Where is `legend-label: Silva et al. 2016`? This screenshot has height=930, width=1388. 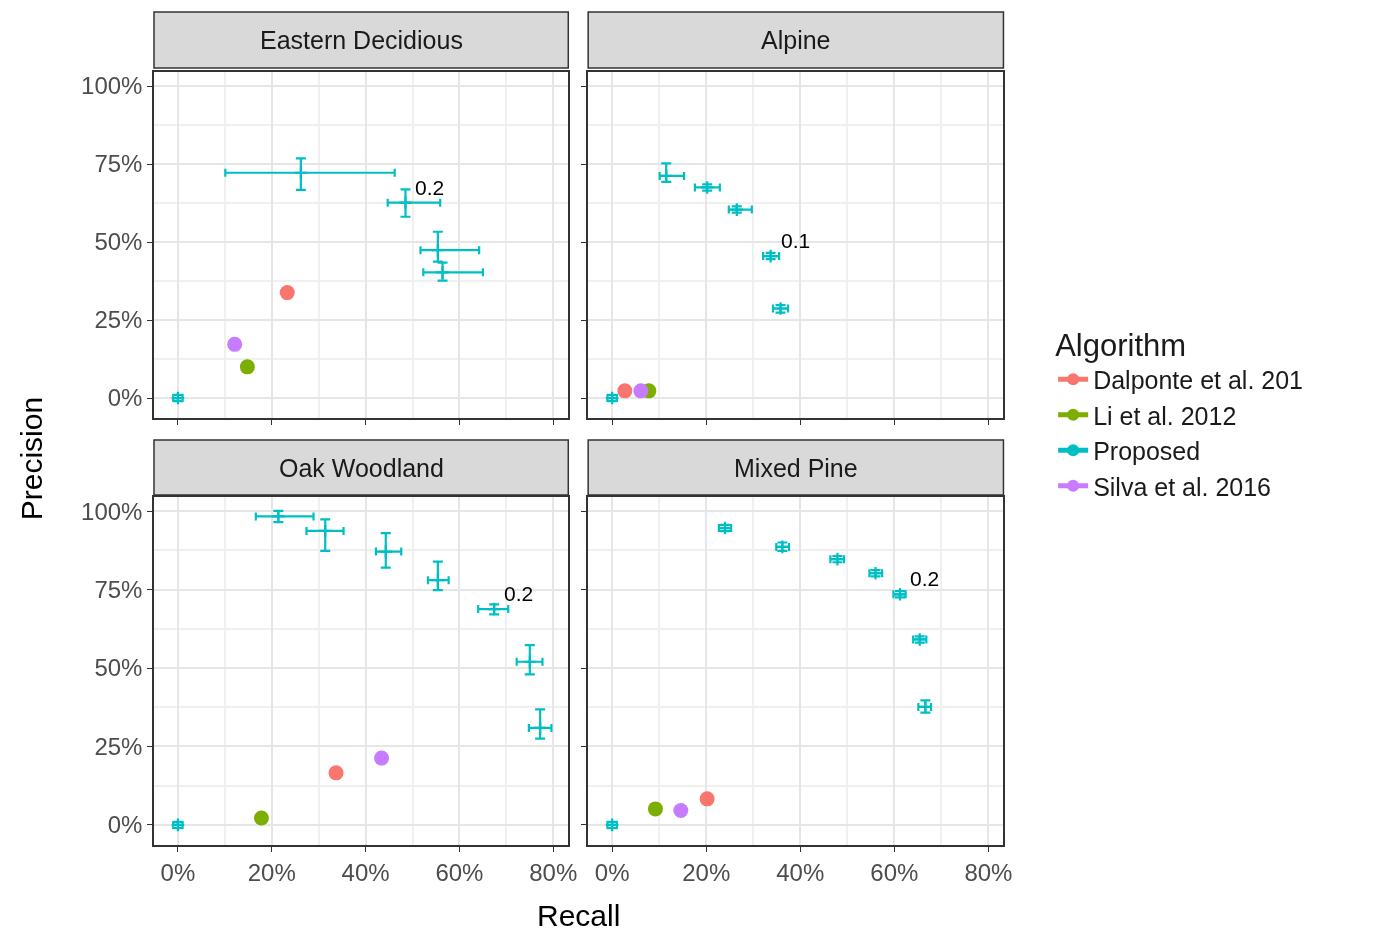 legend-label: Silva et al. 2016 is located at coordinates (1182, 486).